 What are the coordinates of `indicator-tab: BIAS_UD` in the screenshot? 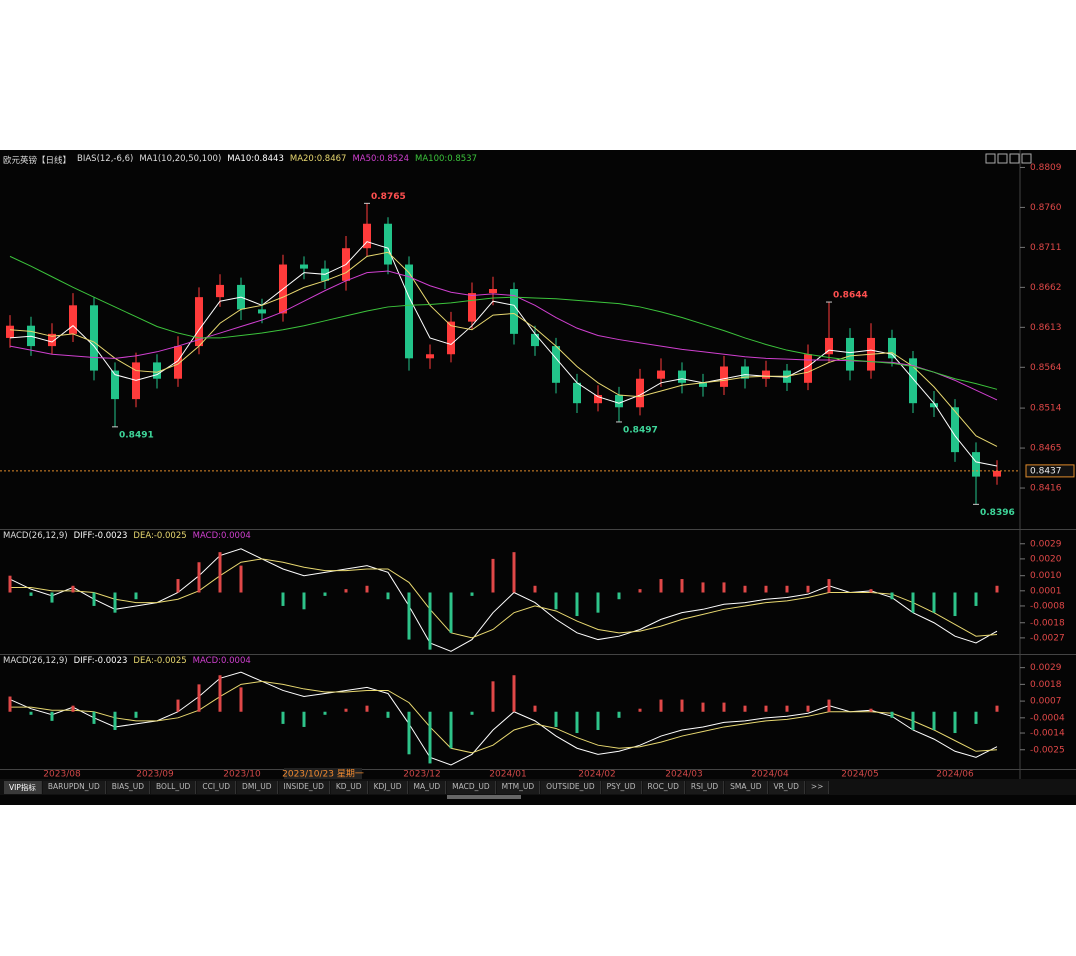 It's located at (128, 787).